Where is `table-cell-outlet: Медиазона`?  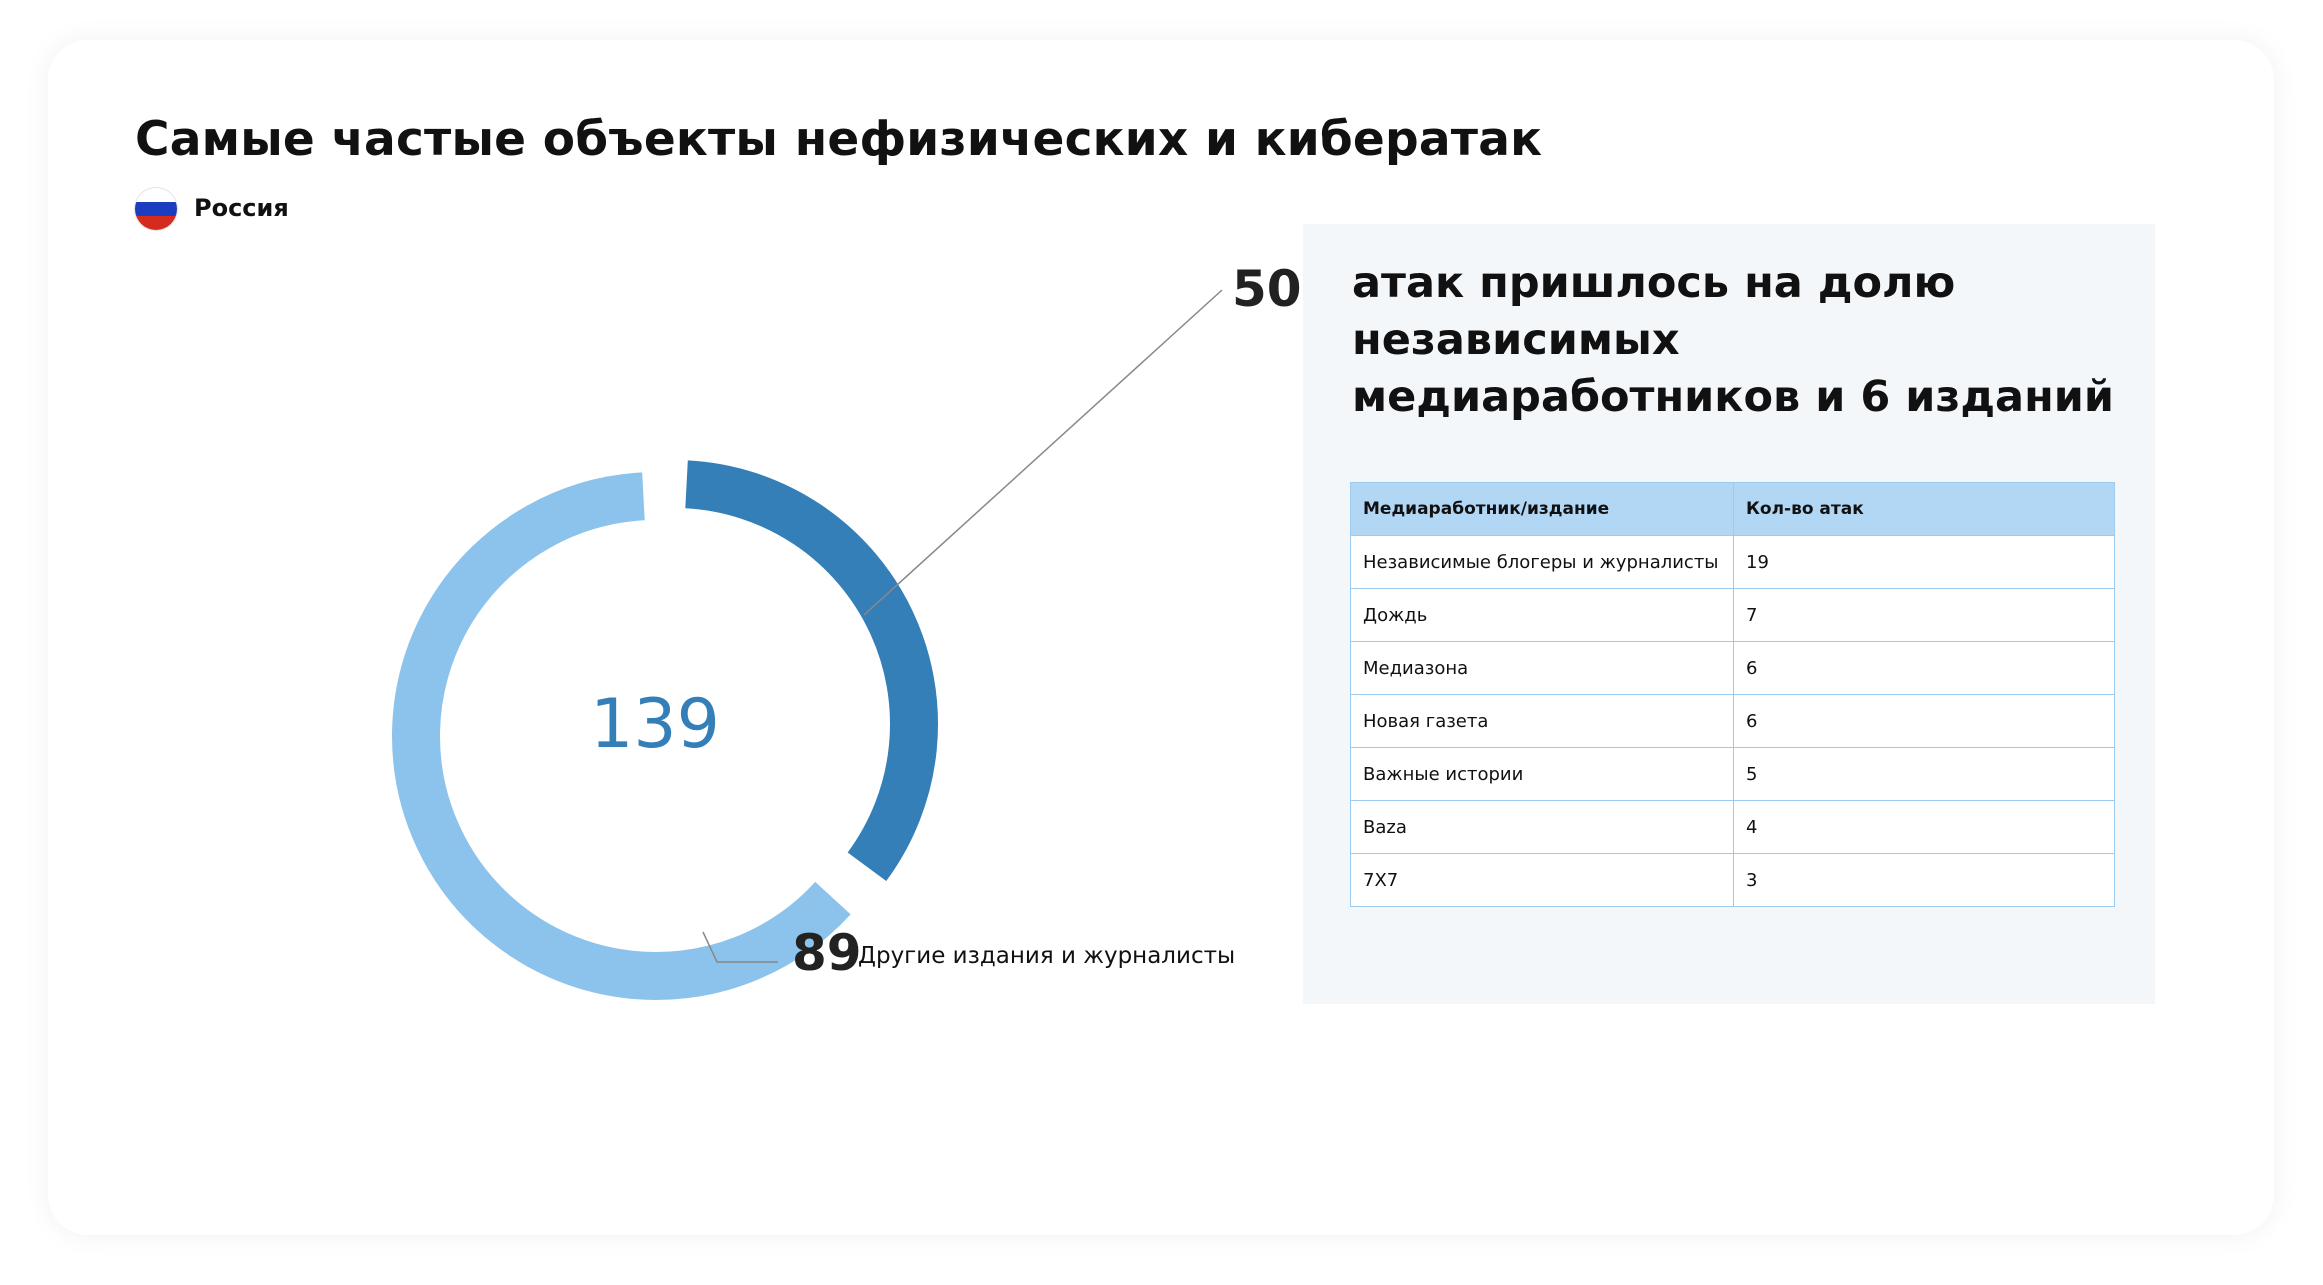
table-cell-outlet: Медиазона is located at coordinates (1542, 668).